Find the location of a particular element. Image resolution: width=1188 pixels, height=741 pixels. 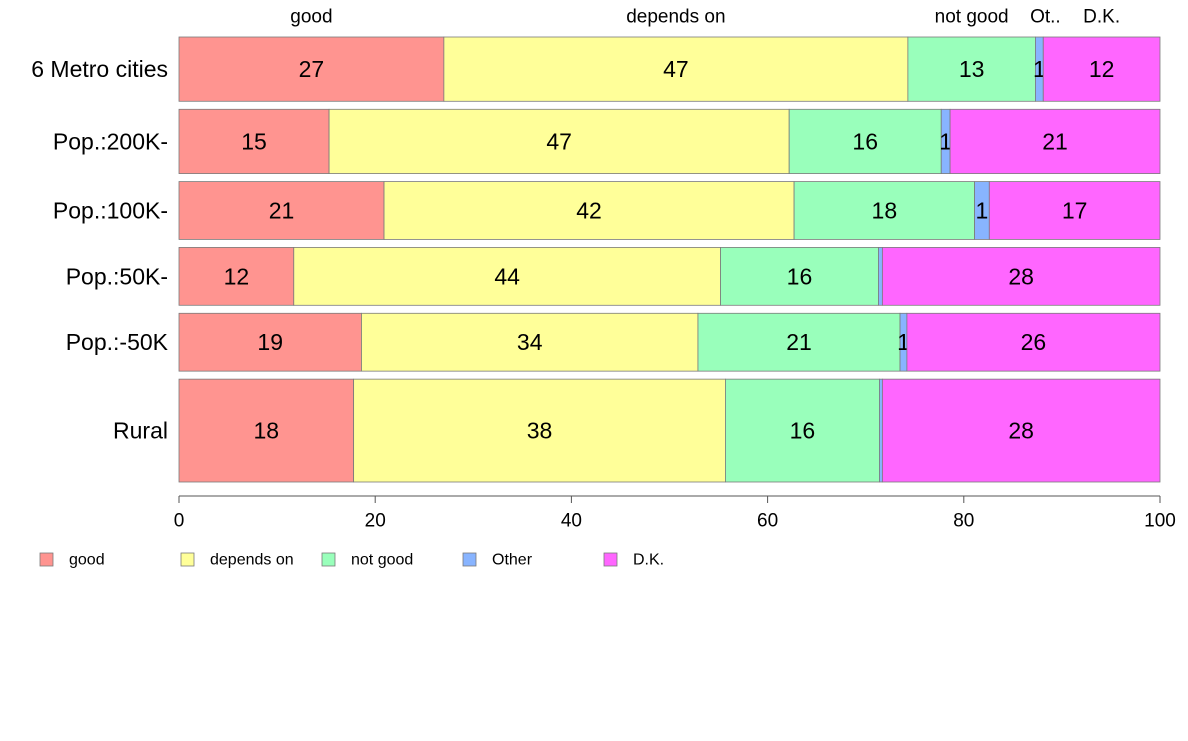

value-label: 17 is located at coordinates (1075, 211).